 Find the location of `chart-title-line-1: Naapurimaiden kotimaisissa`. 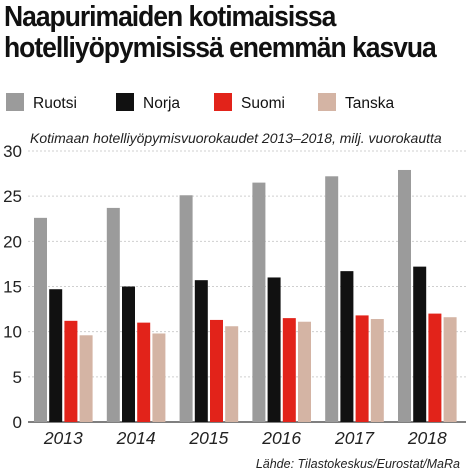

chart-title-line-1: Naapurimaiden kotimaisissa is located at coordinates (170, 17).